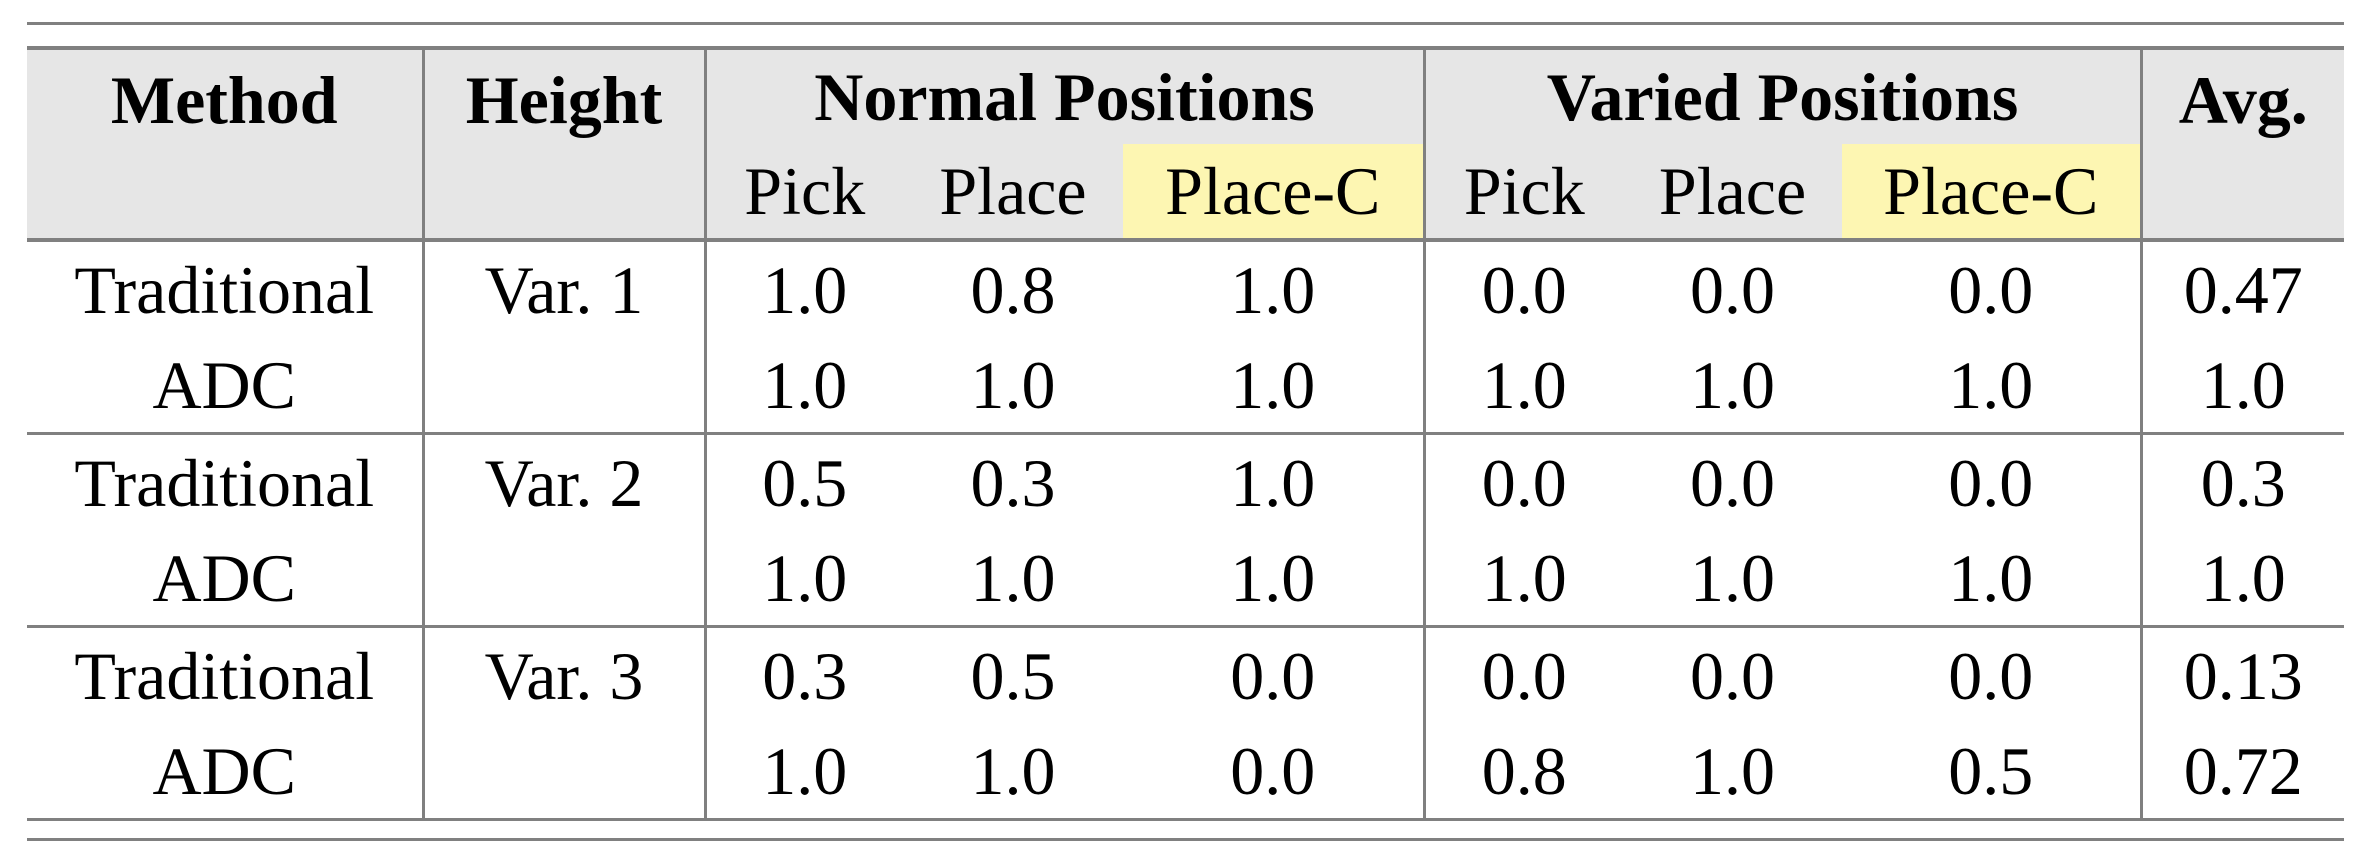 This screenshot has width=2366, height=860. Describe the element at coordinates (804, 674) in the screenshot. I see `normal-pick-cell: 0.3` at that location.